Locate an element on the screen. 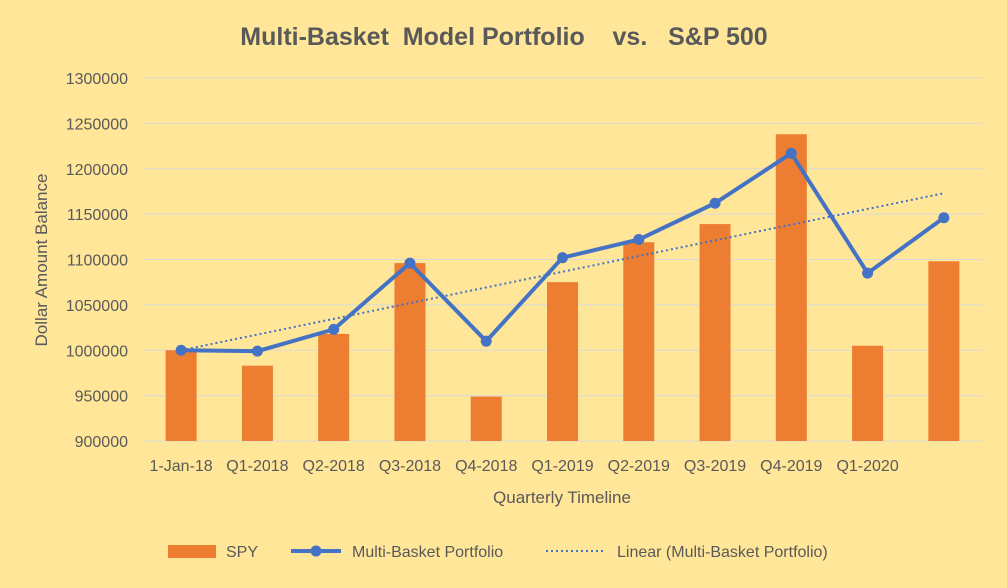 The height and width of the screenshot is (588, 1007). legend-label-trendline: Linear (Multi-Basket Portfolio) is located at coordinates (722, 552).